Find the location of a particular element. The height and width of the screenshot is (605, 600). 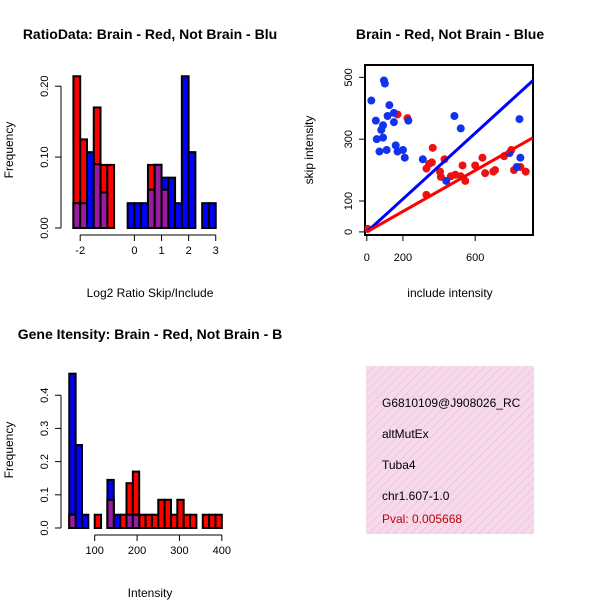

scatter-ylabel: skip intensity is located at coordinates (309, 150).